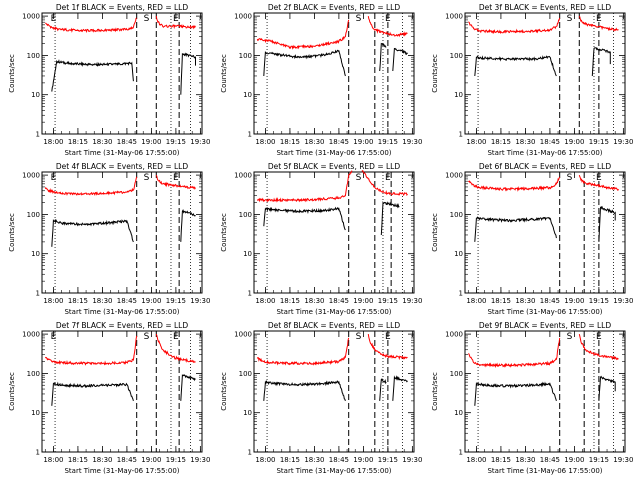  I want to click on chart-title: Det 2f BLACK = Events, RED = LLD, so click(334, 7).